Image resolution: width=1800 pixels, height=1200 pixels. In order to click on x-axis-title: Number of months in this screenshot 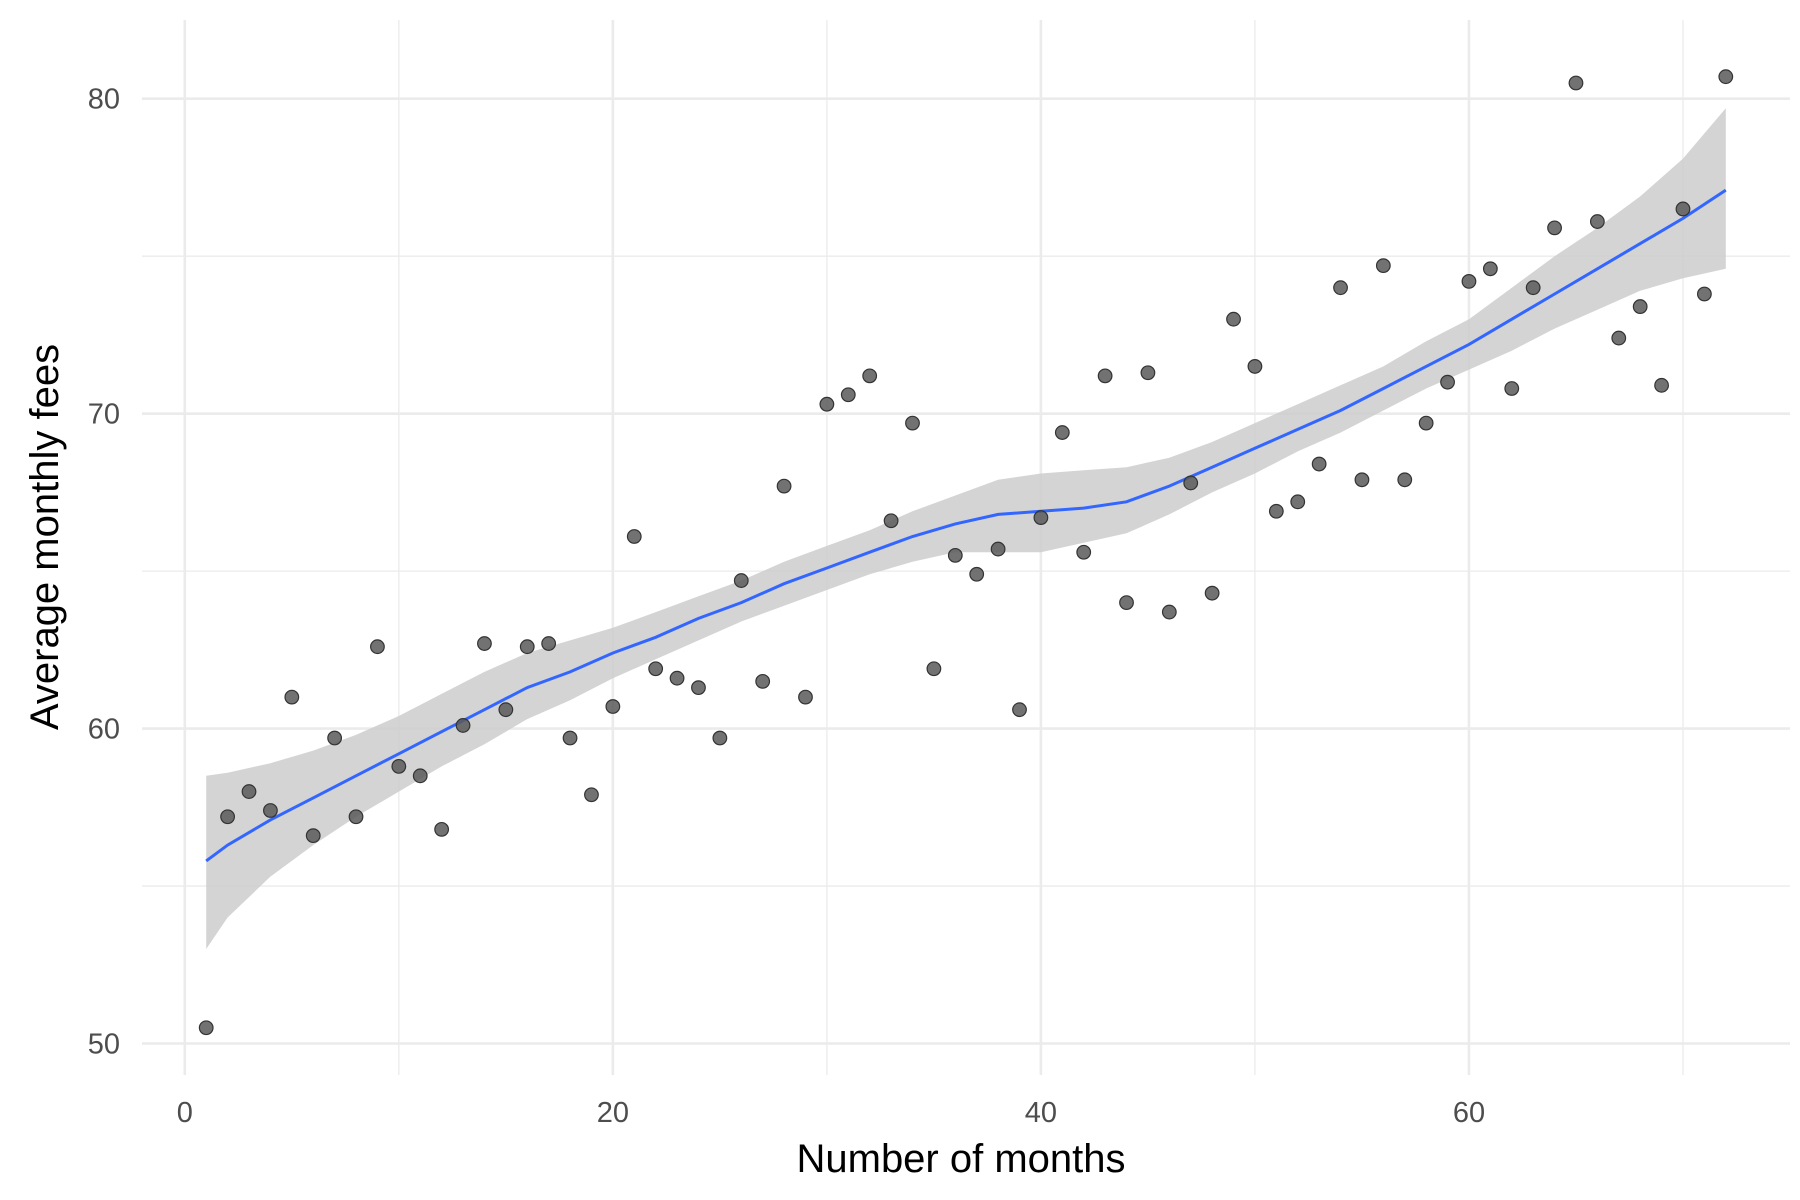, I will do `click(960, 1159)`.